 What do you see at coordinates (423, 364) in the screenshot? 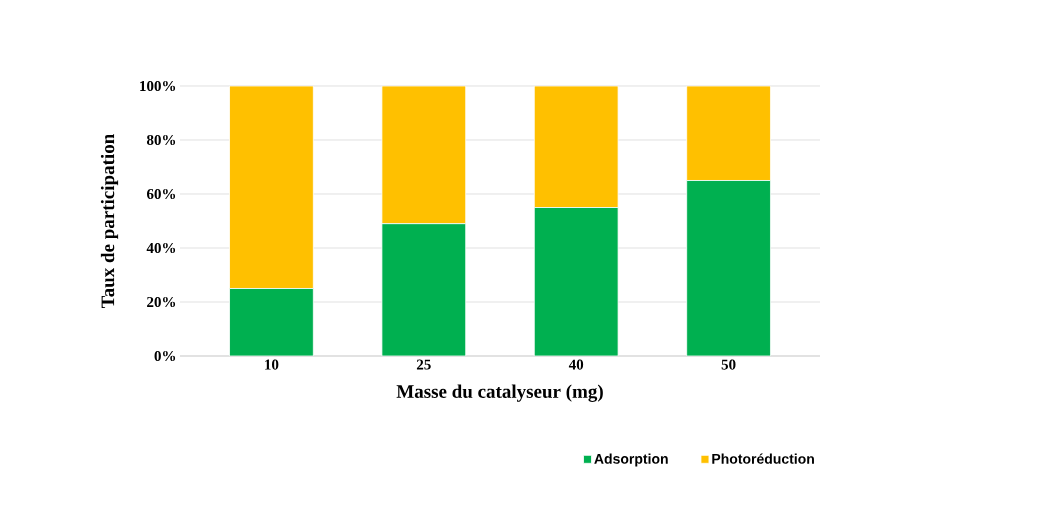
I see `x-tick-label: 25` at bounding box center [423, 364].